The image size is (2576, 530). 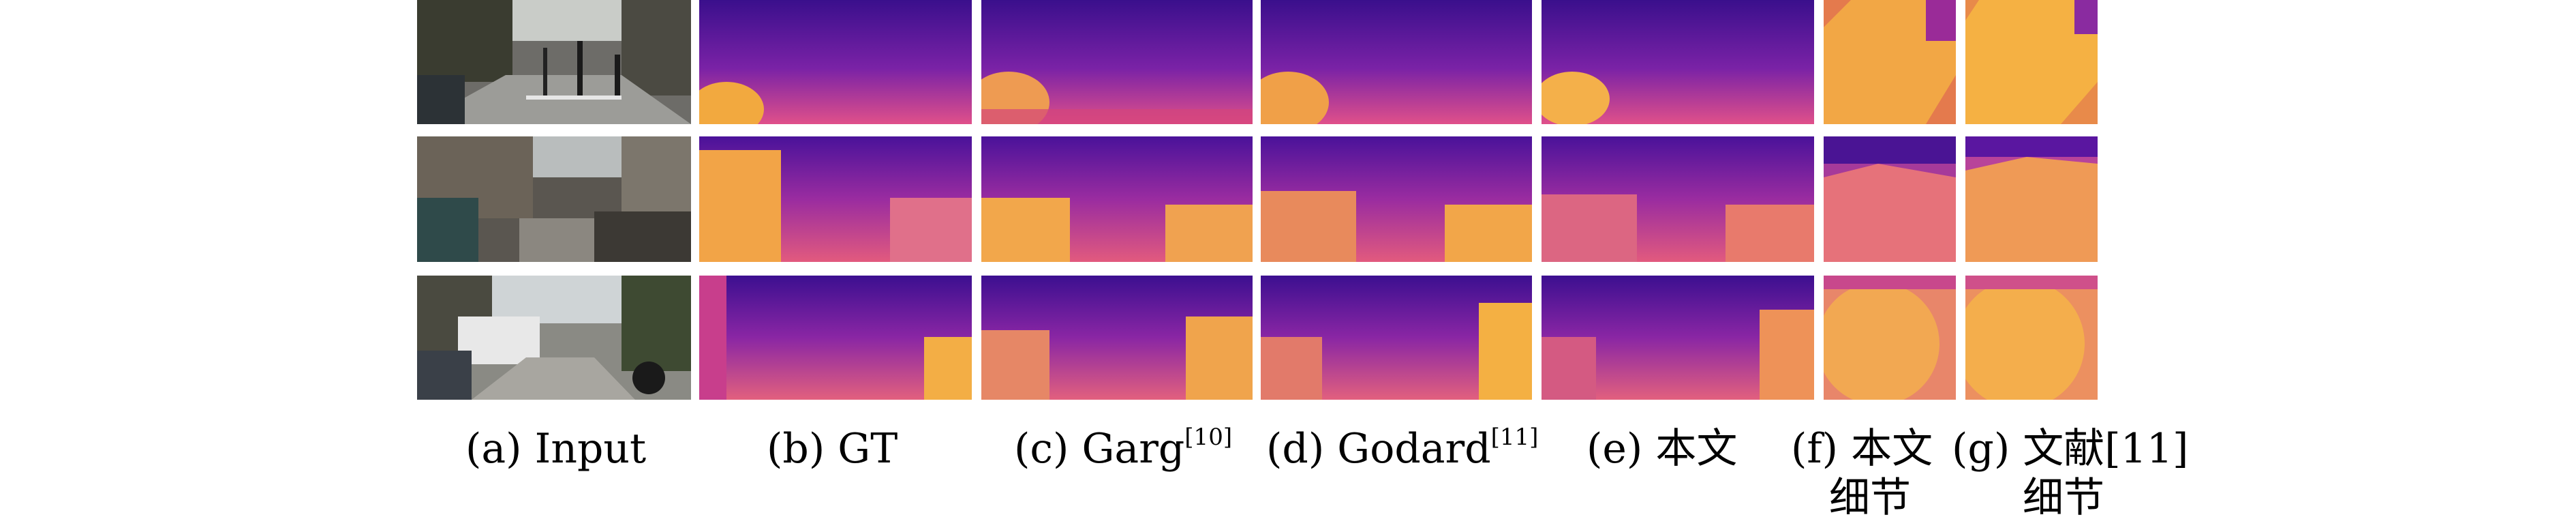 I want to click on caption-garg: (c) Garg[10], so click(x=1123, y=449).